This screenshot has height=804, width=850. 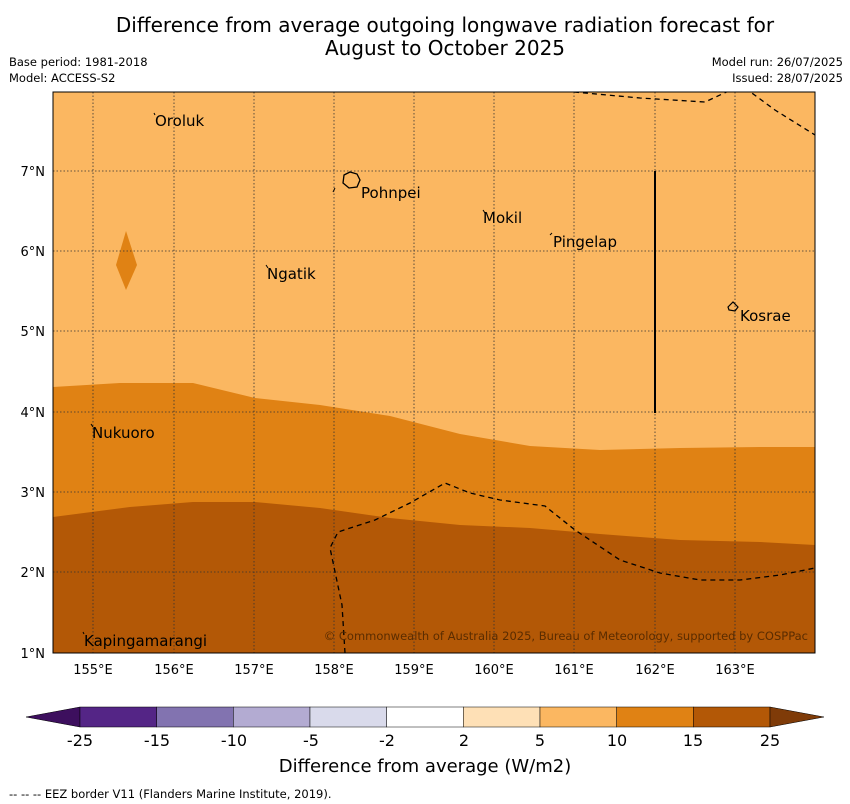 I want to click on kosrae-island-shape, so click(x=733, y=306).